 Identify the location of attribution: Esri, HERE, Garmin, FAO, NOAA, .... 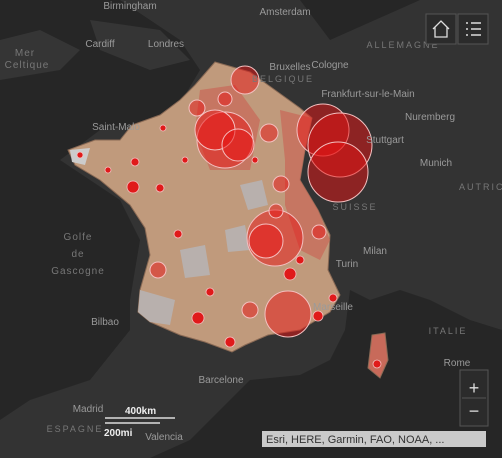
(355, 440).